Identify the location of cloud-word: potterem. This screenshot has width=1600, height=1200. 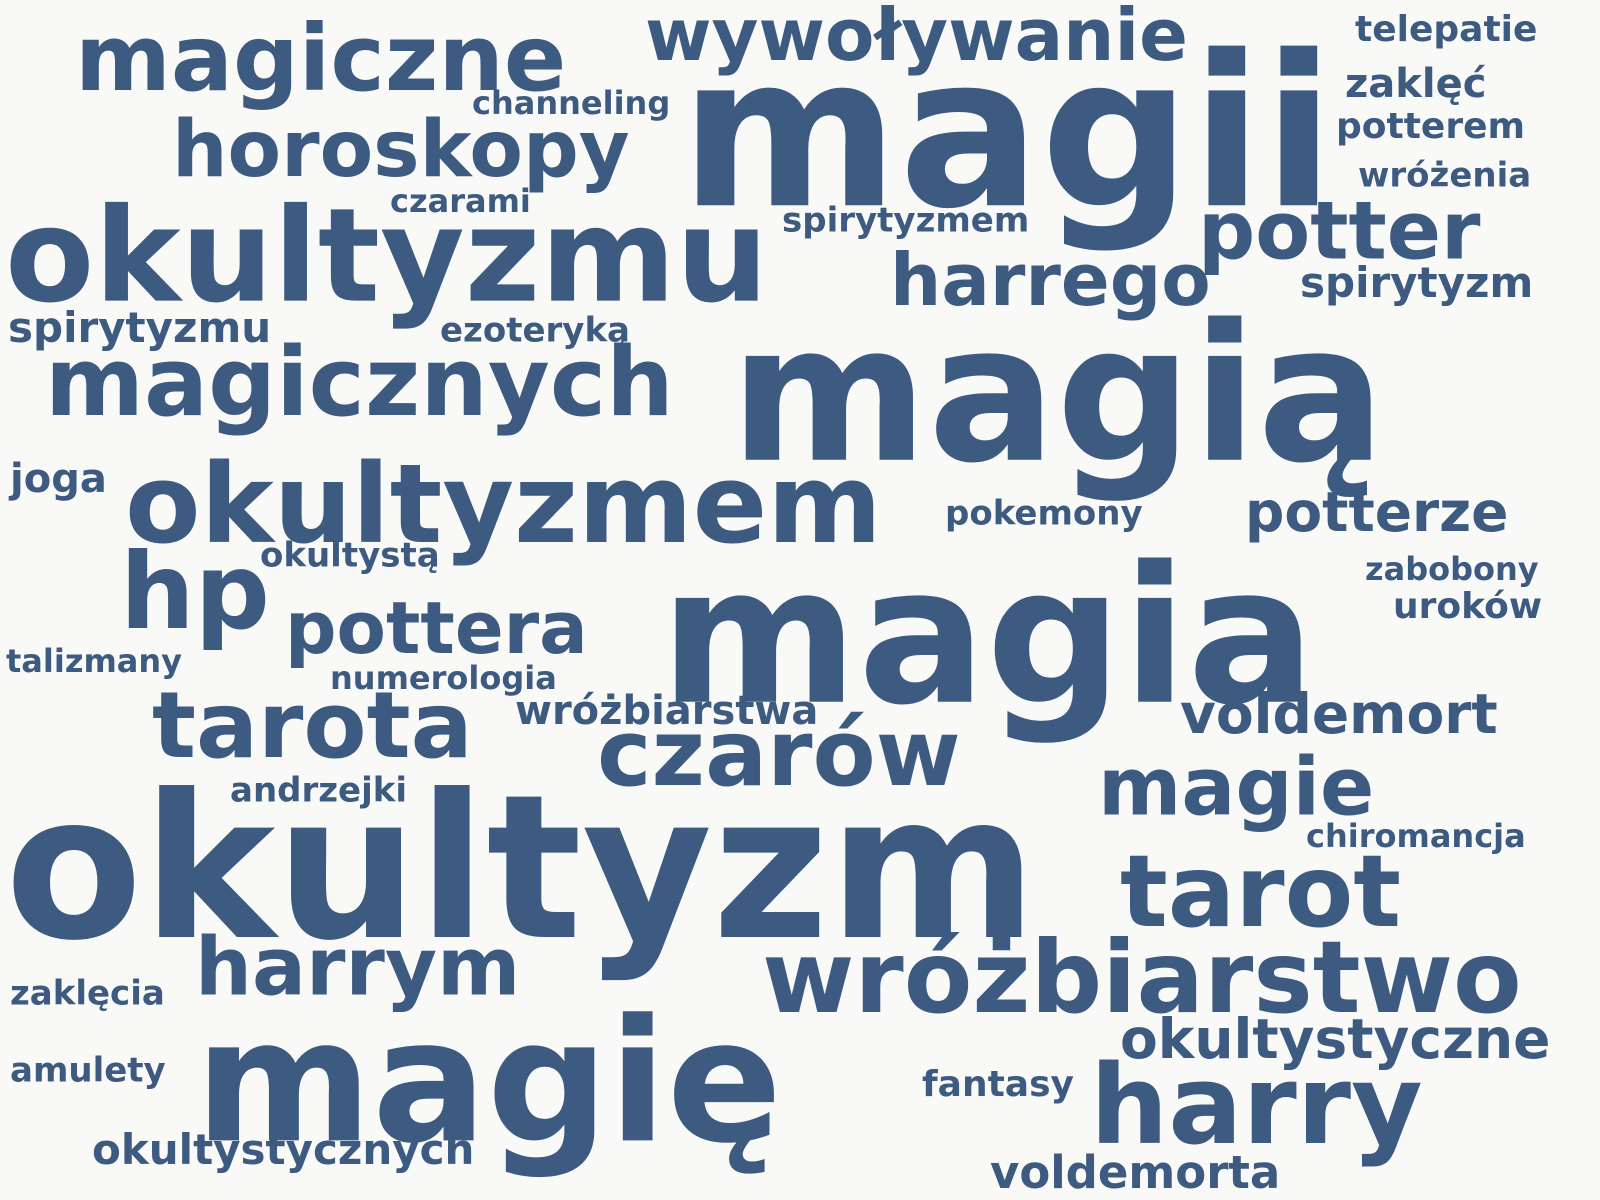
(1431, 126).